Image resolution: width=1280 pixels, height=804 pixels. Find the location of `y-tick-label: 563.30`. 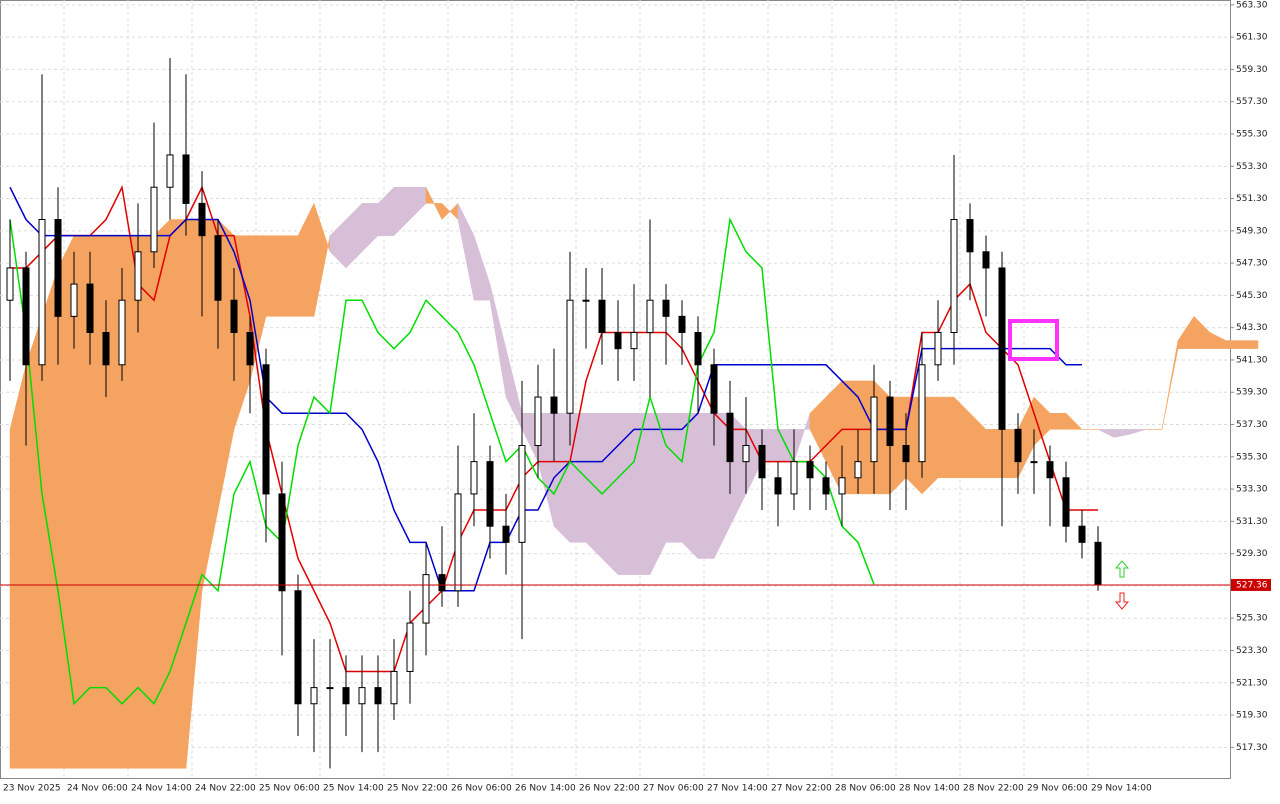

y-tick-label: 563.30 is located at coordinates (1252, 5).